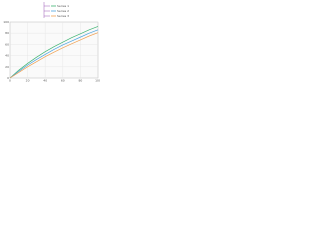  Describe the element at coordinates (97, 81) in the screenshot. I see `x-tick-label: 100` at that location.